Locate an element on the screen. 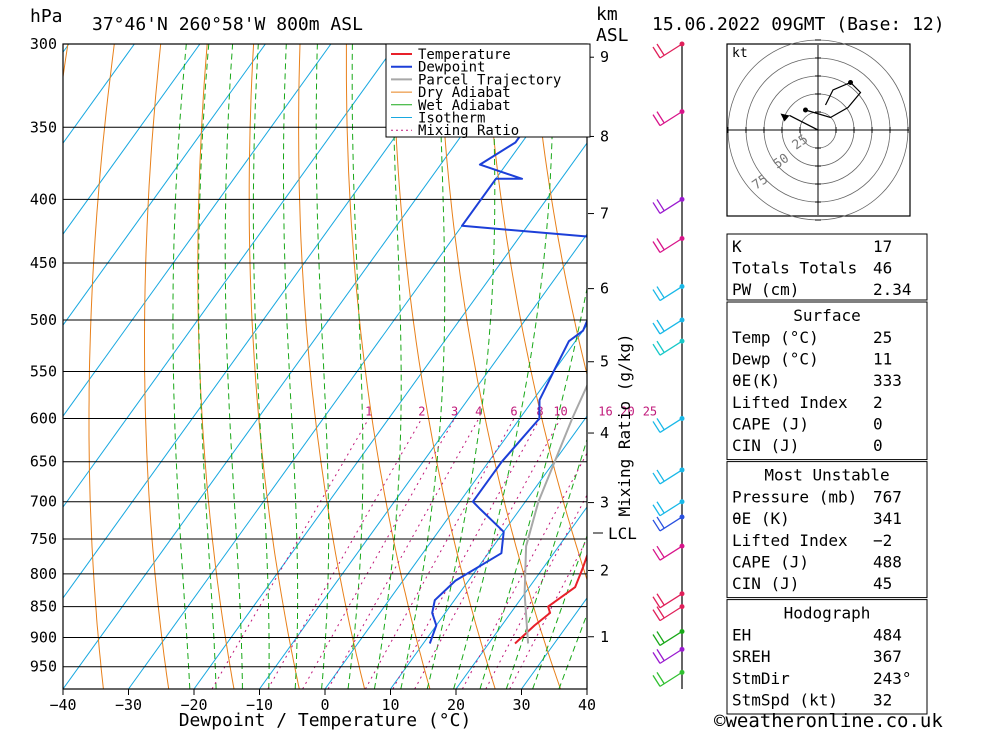 The image size is (1000, 737). pressure-tick-label: 950 is located at coordinates (43, 667).